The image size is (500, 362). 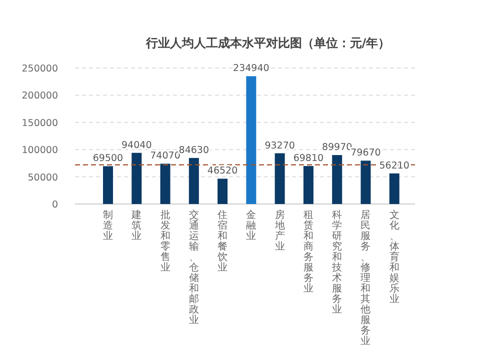 I want to click on data-label: 74070, so click(x=165, y=156).